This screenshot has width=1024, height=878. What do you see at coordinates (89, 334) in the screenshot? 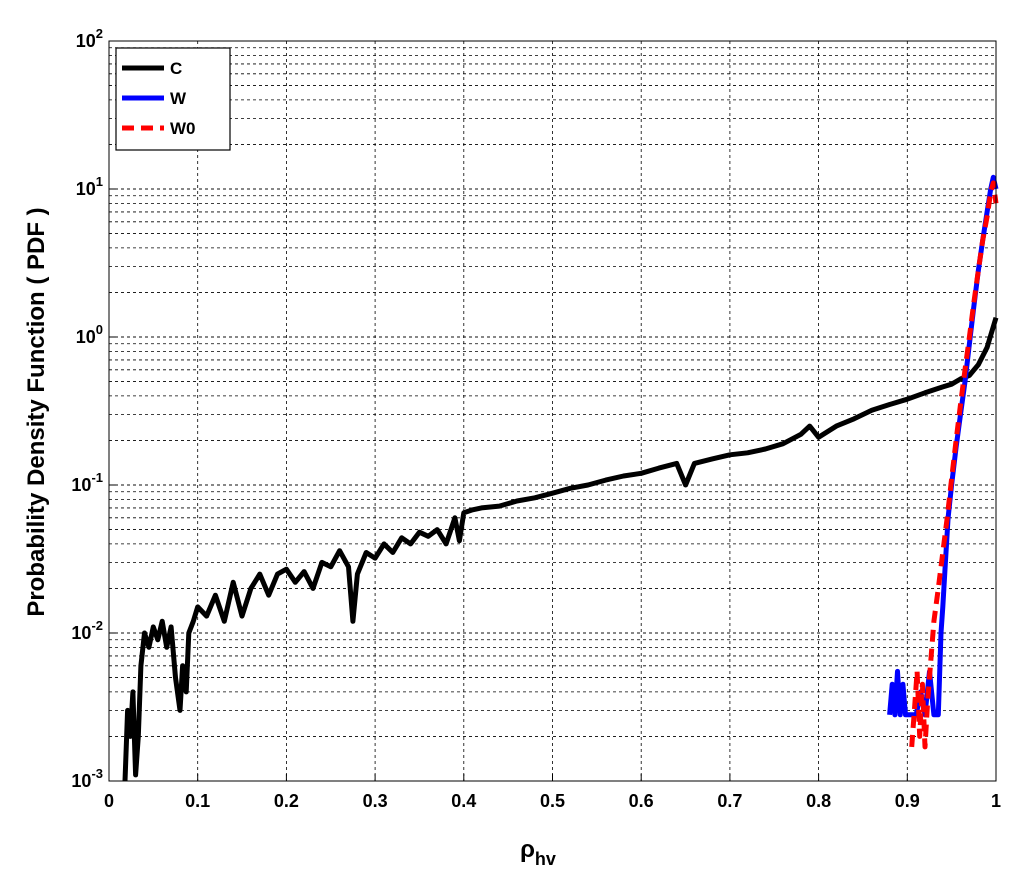
I see `y-tick-label: 10⁰` at bounding box center [89, 334].